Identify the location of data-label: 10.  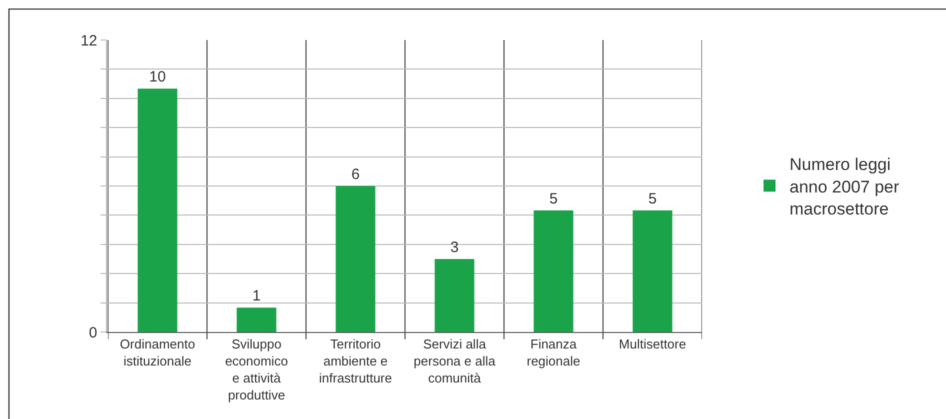
(157, 77).